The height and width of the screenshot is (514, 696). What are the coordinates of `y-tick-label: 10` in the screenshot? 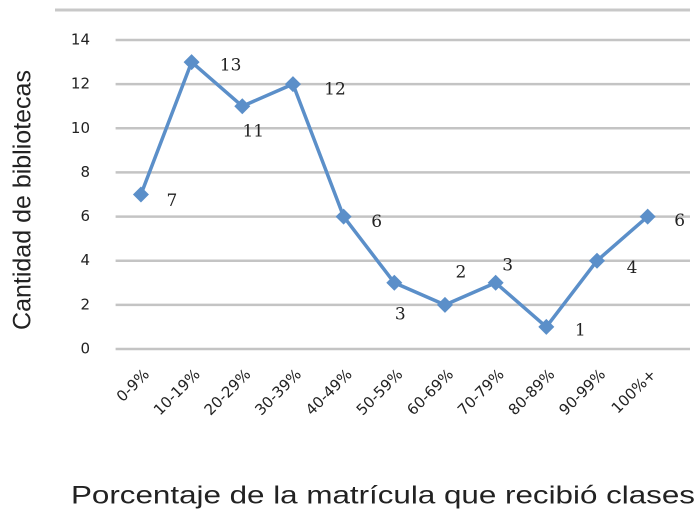 It's located at (80, 128).